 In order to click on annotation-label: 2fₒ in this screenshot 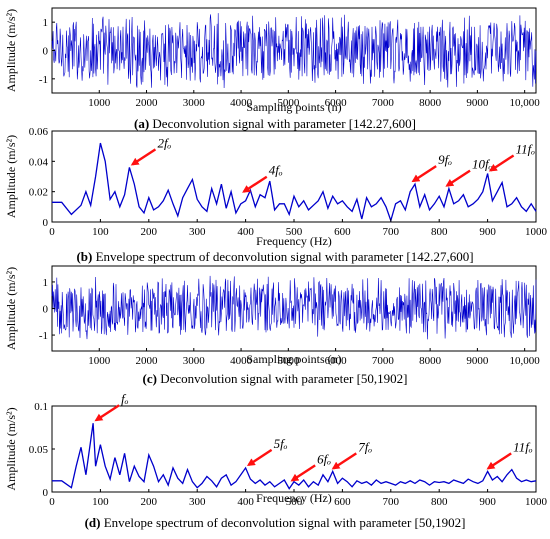, I will do `click(164, 142)`.